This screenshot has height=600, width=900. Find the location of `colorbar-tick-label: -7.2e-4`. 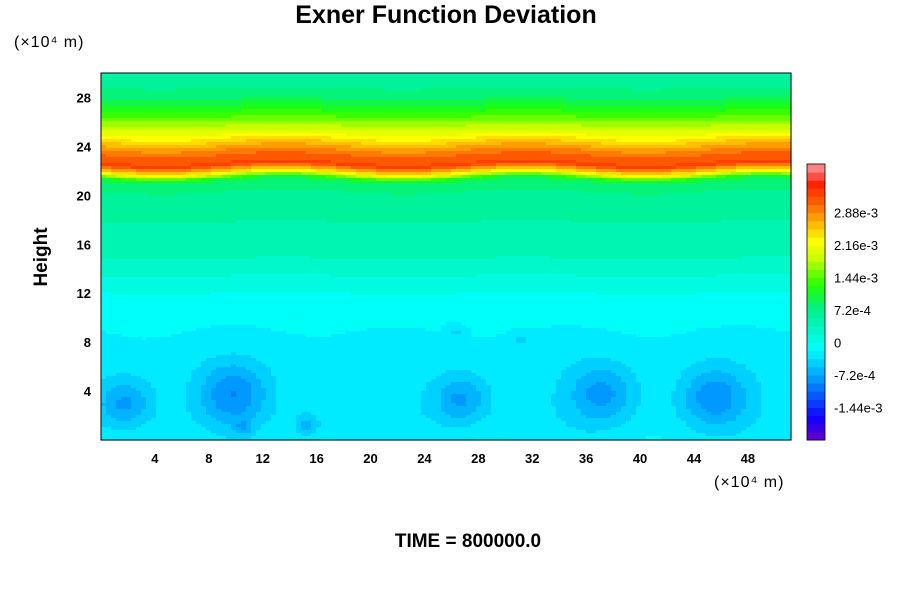

colorbar-tick-label: -7.2e-4 is located at coordinates (854, 375).